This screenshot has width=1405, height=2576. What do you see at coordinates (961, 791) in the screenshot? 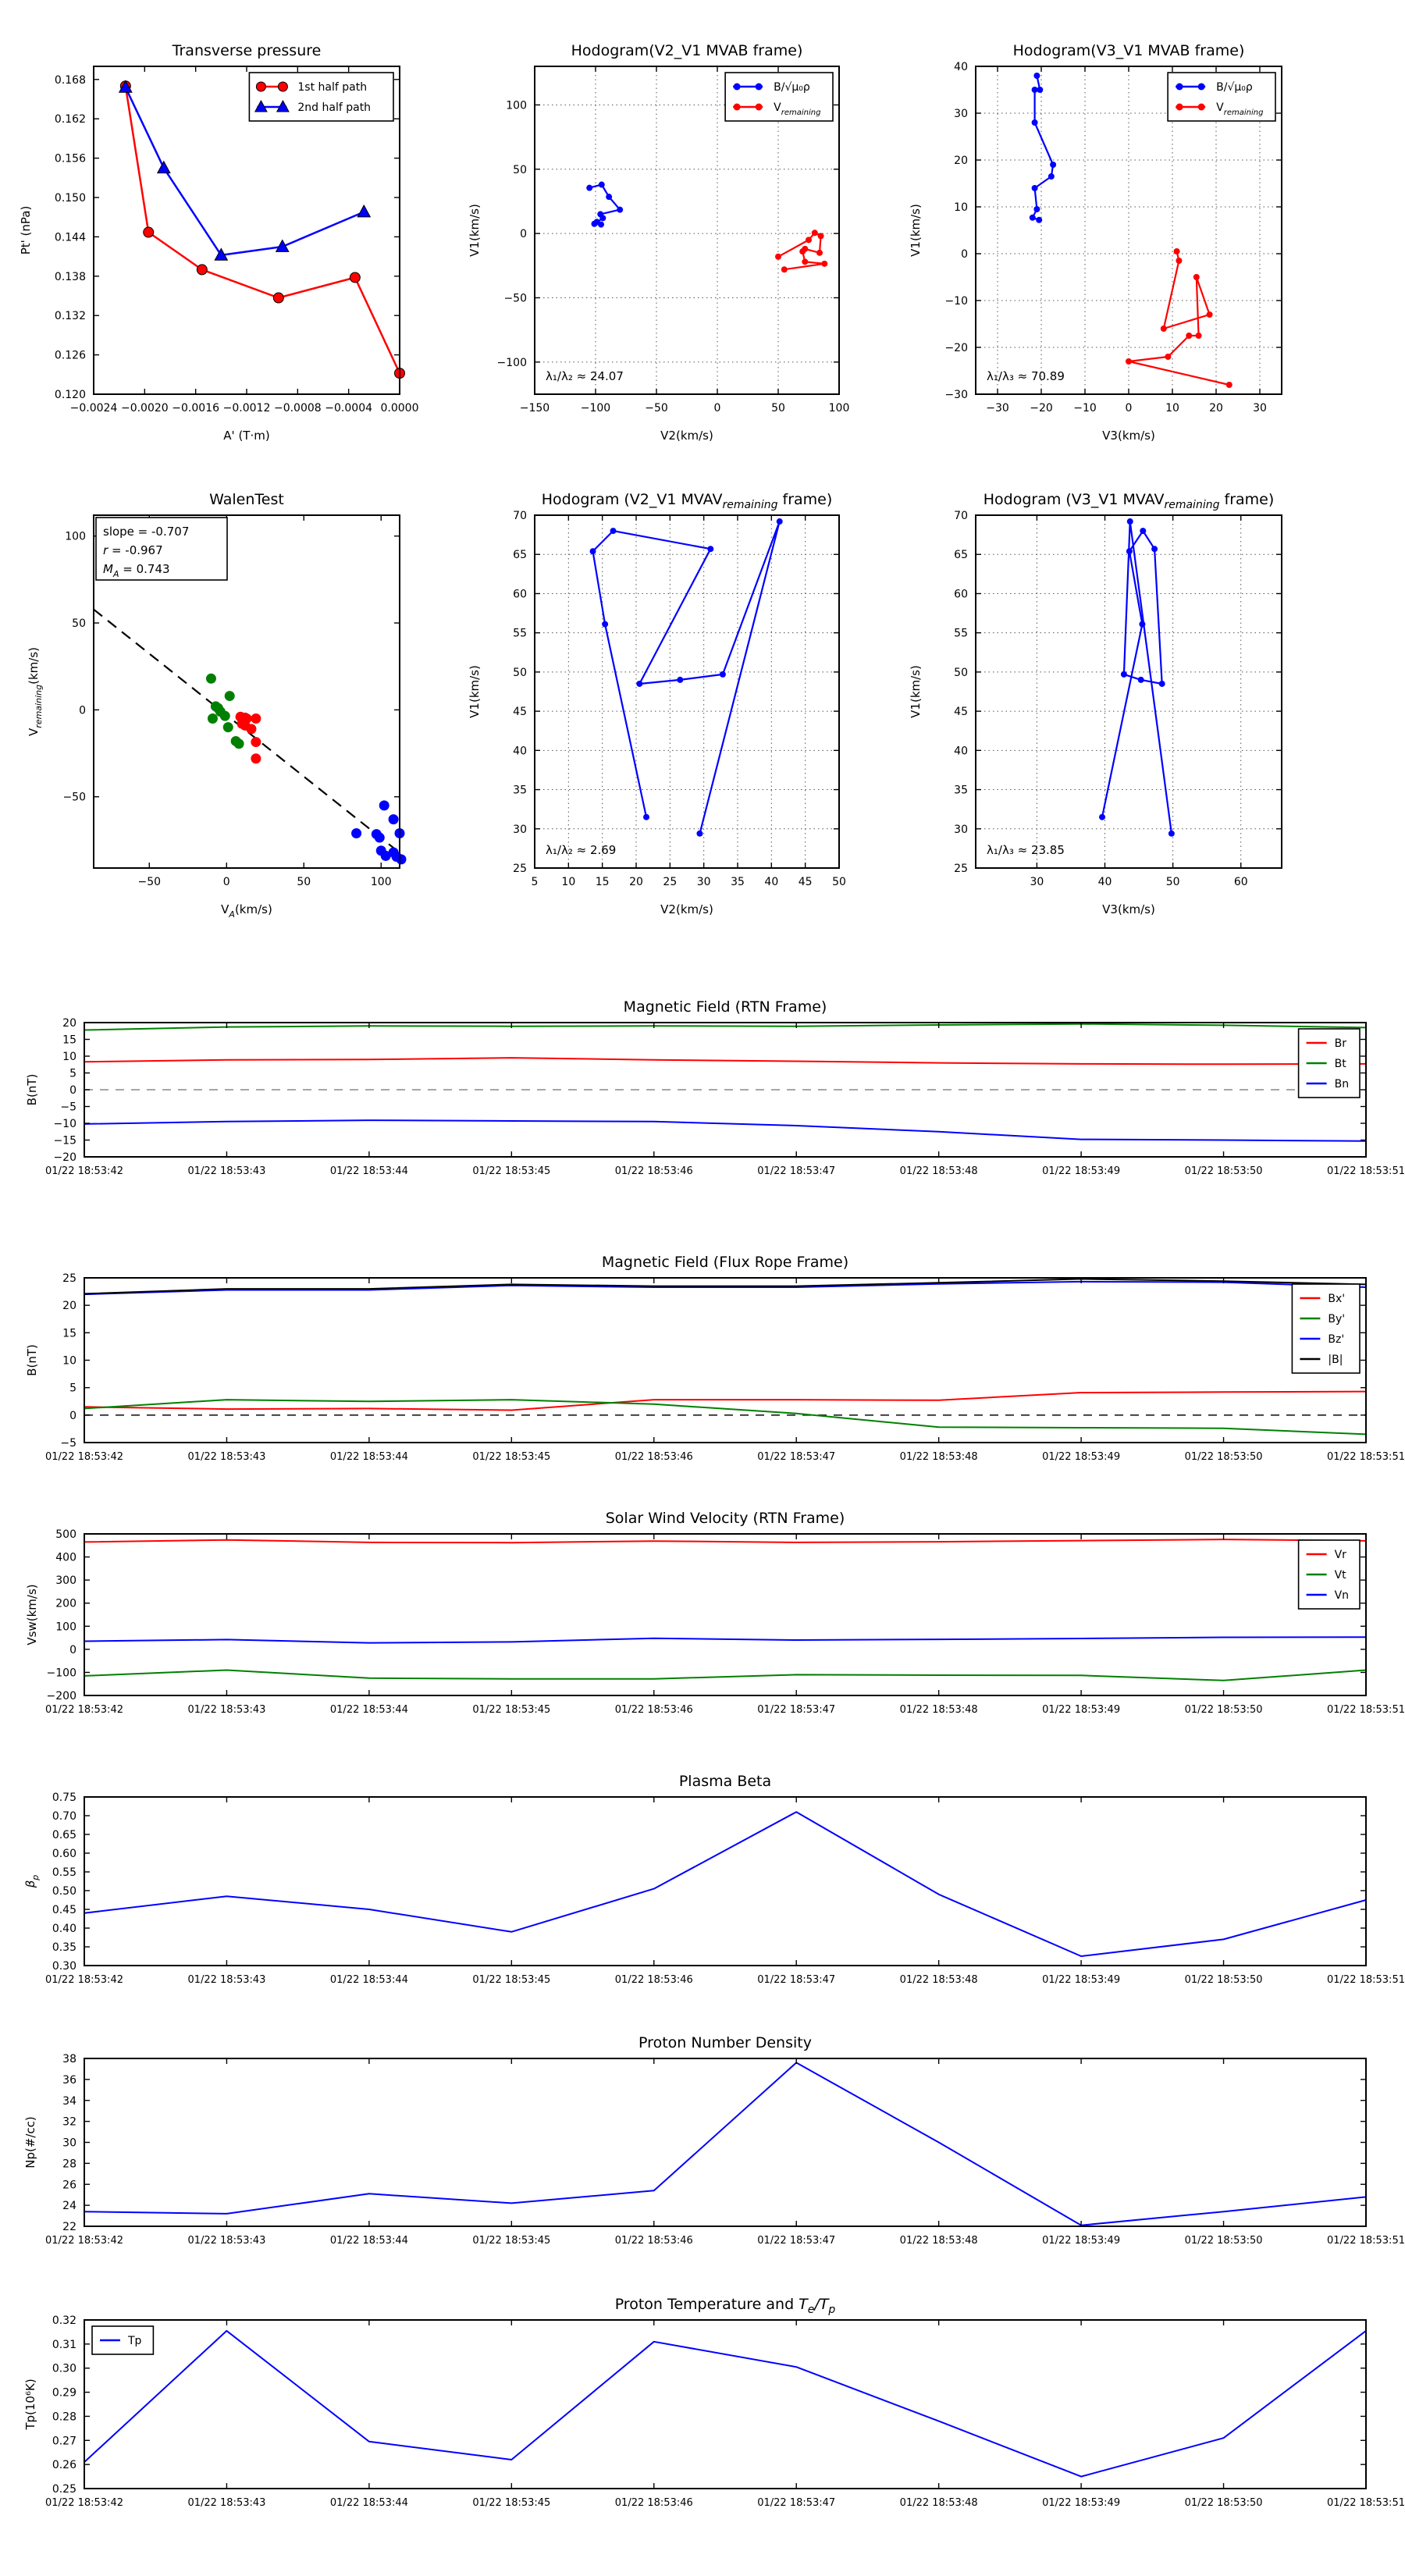
I see `y-tick-label: 35` at bounding box center [961, 791].